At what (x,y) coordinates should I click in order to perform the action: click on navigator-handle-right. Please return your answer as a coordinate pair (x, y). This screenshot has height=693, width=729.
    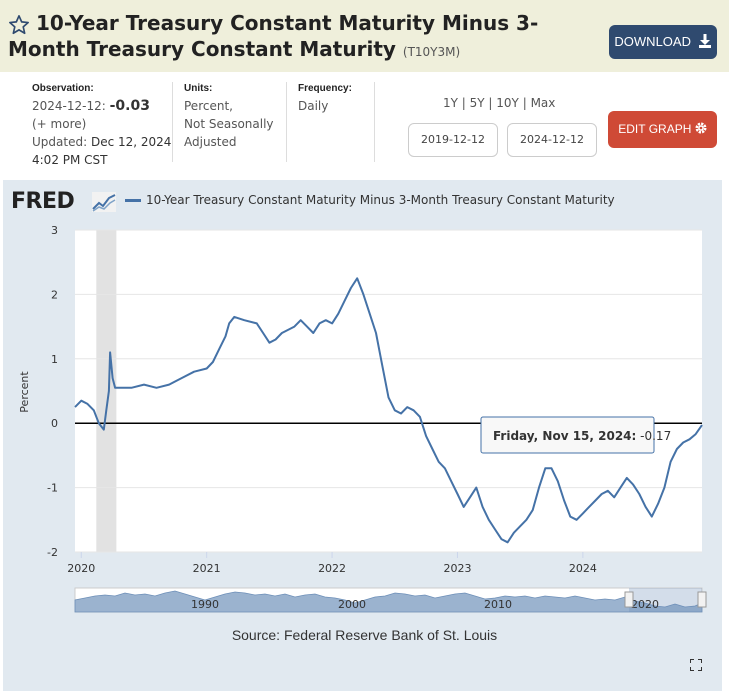
    Looking at the image, I should click on (702, 599).